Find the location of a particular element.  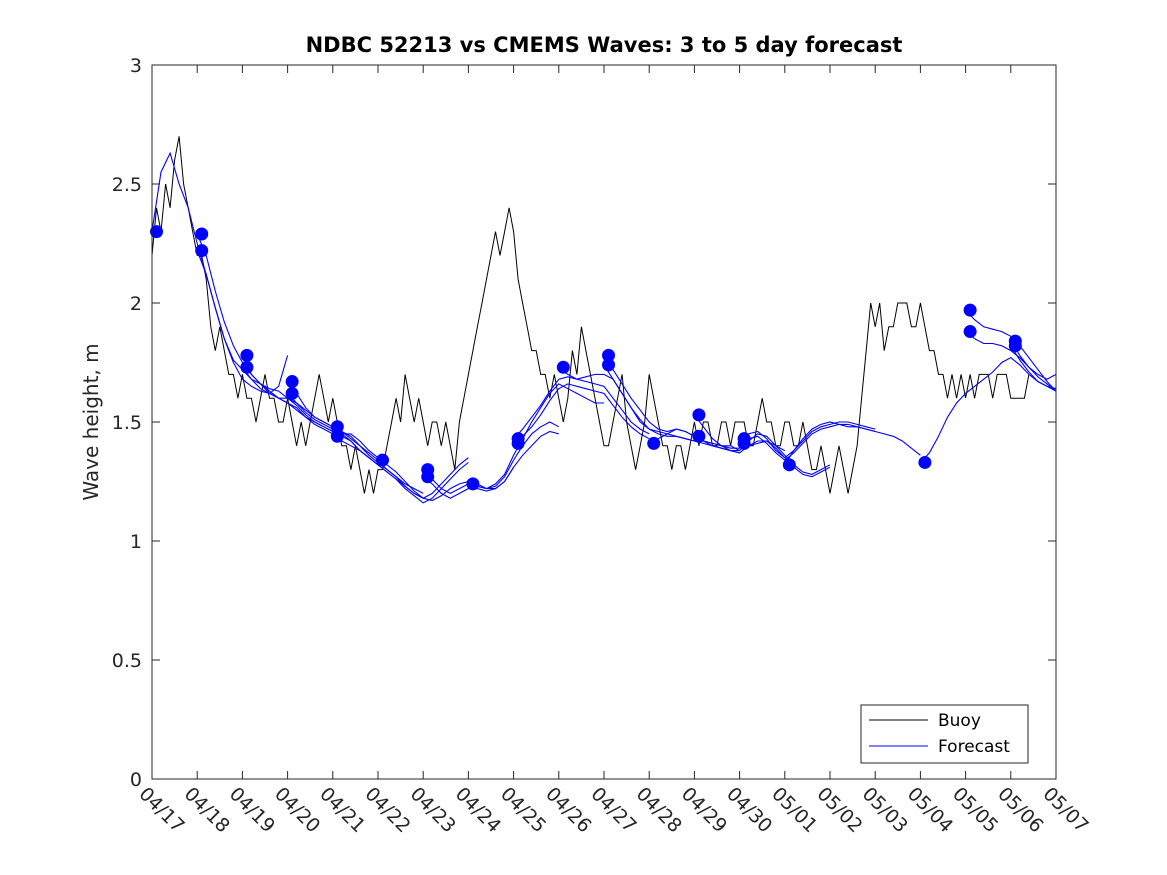

y-tick-label: 3 is located at coordinates (136, 66).